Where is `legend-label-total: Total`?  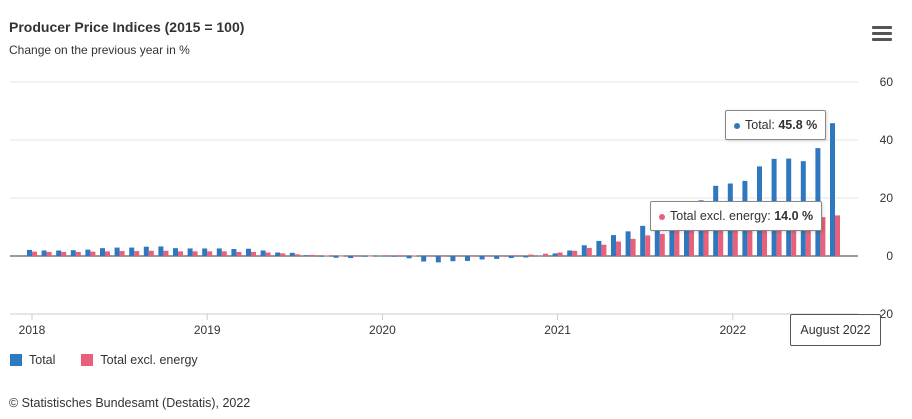 legend-label-total: Total is located at coordinates (42, 360).